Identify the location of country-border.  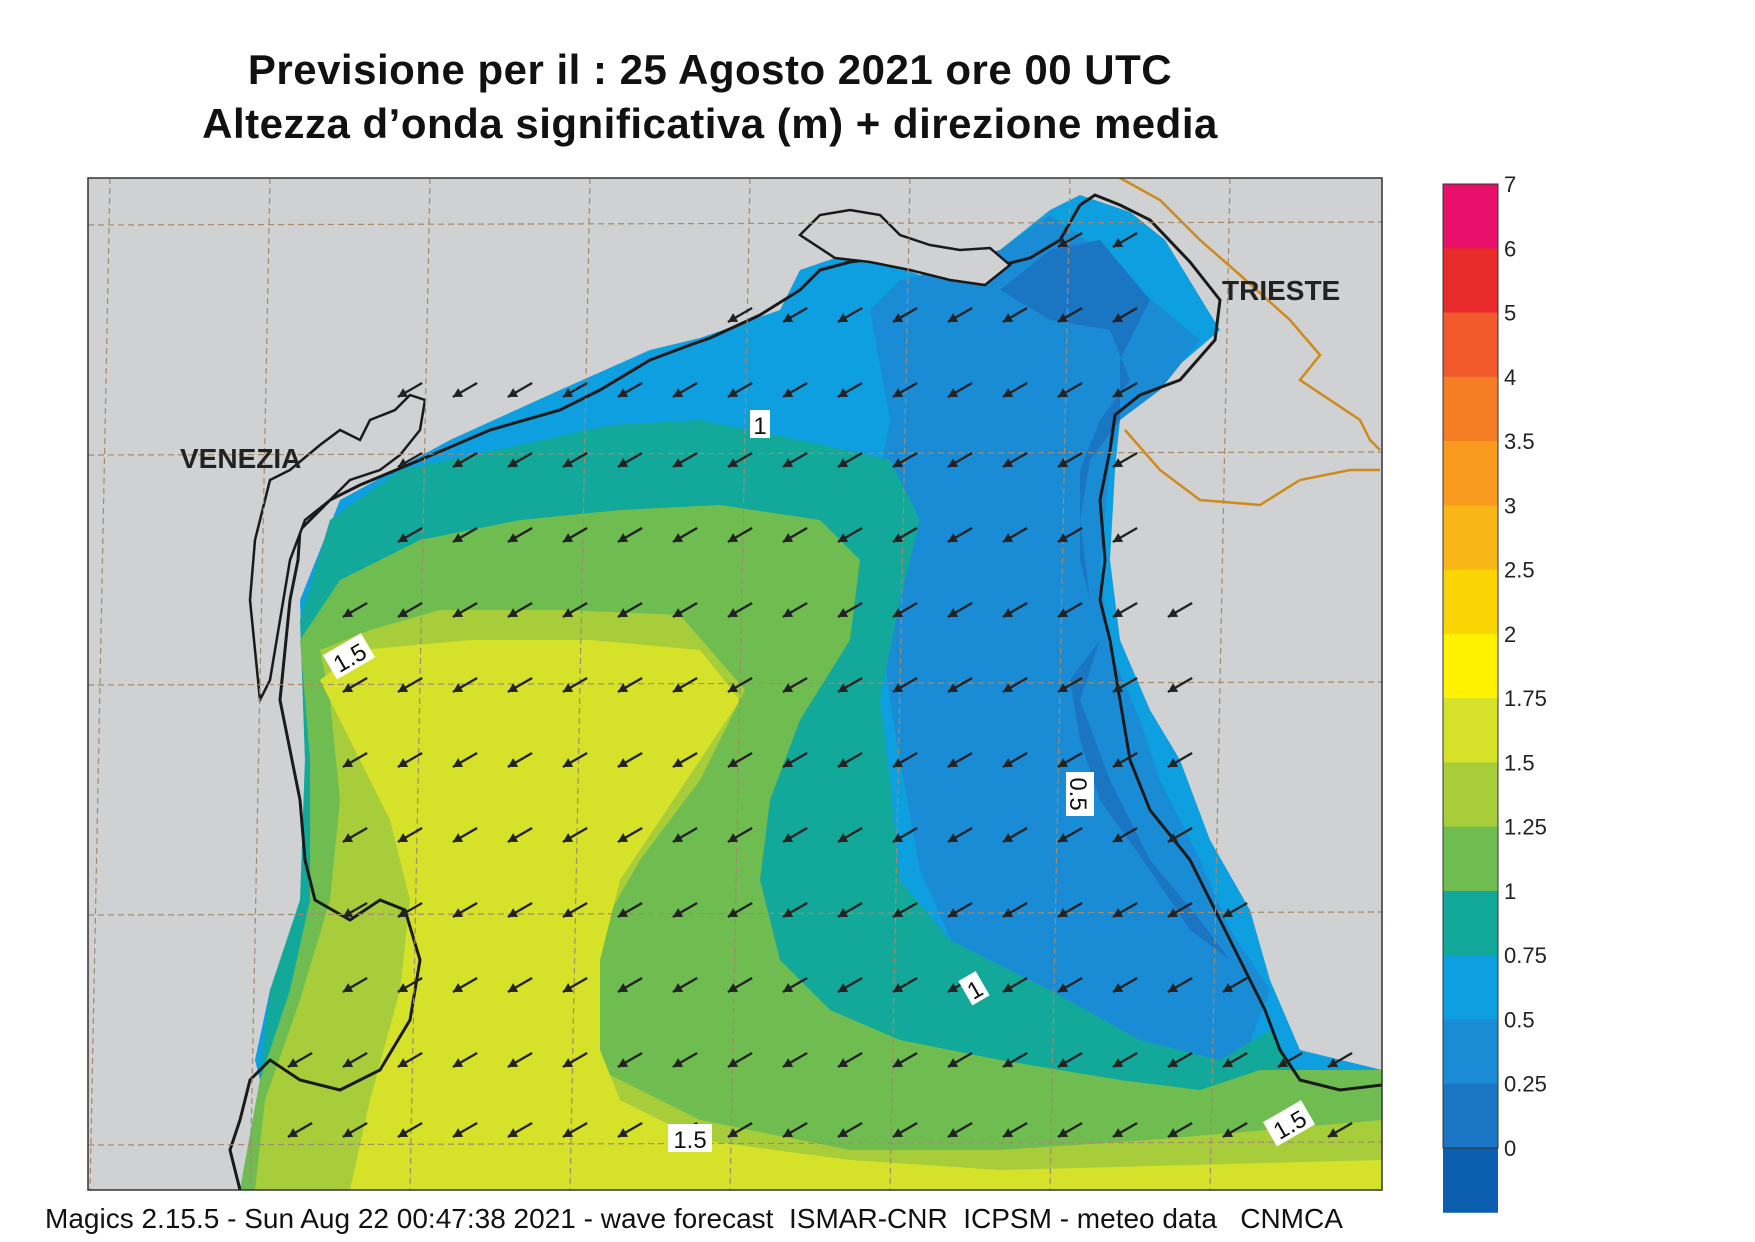
(1250, 342).